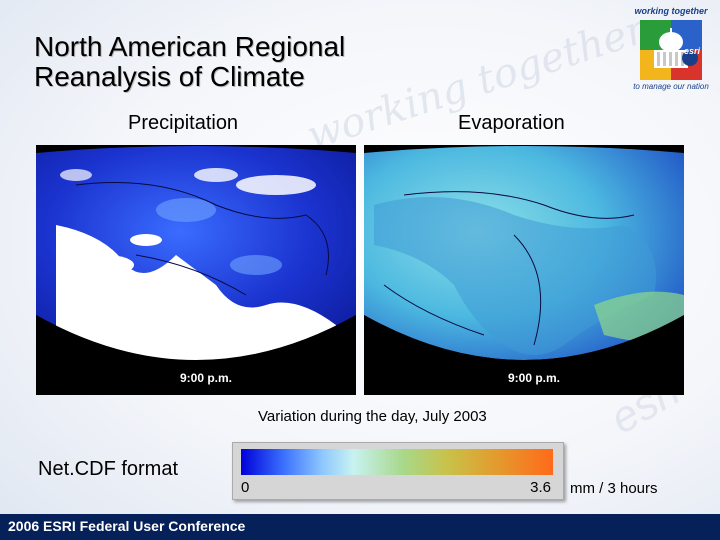 This screenshot has height=540, width=720. What do you see at coordinates (190, 46) in the screenshot?
I see `title-line-1: North American Regional` at bounding box center [190, 46].